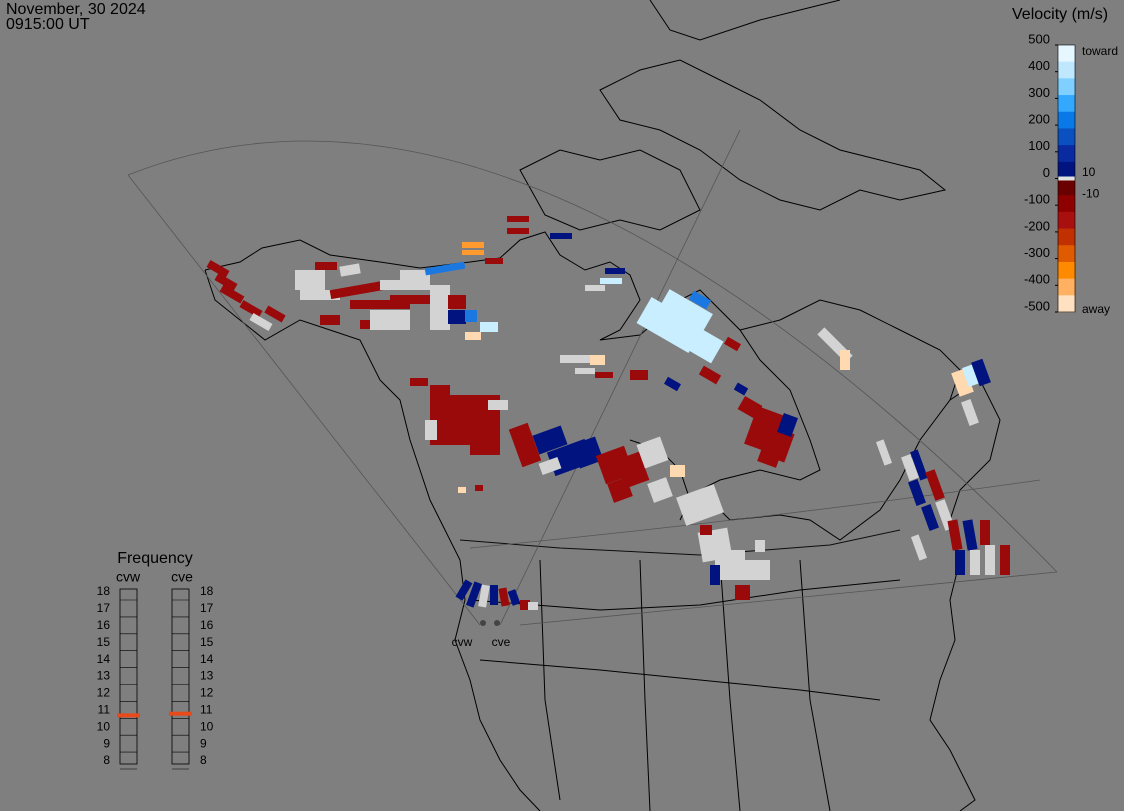 This screenshot has height=811, width=1124. I want to click on velocity-title: Velocity (m/s), so click(1060, 14).